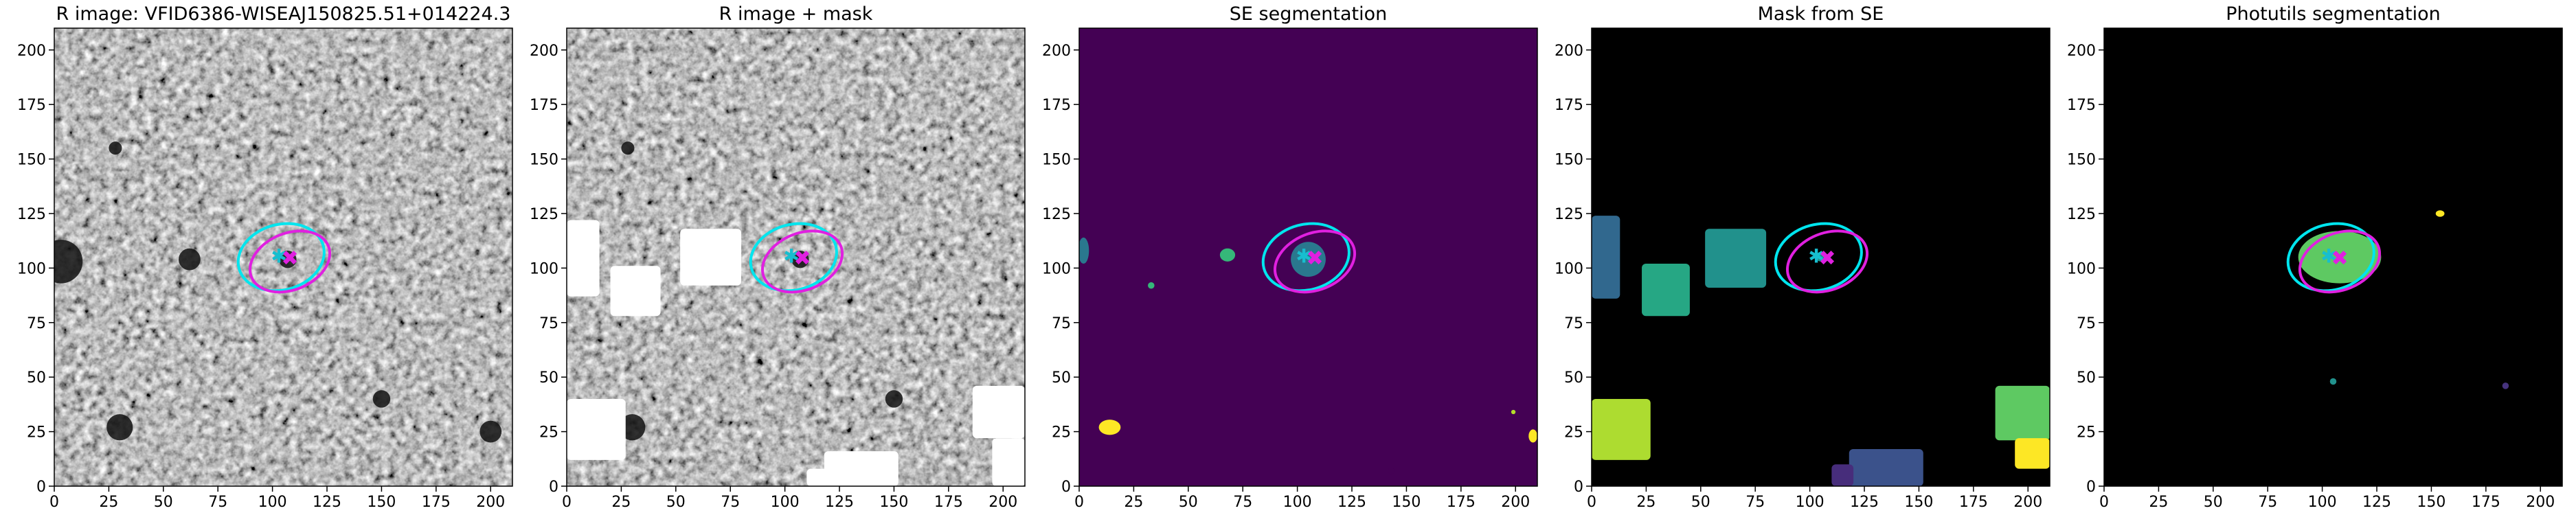  I want to click on panel-title: Mask from SE, so click(1821, 14).